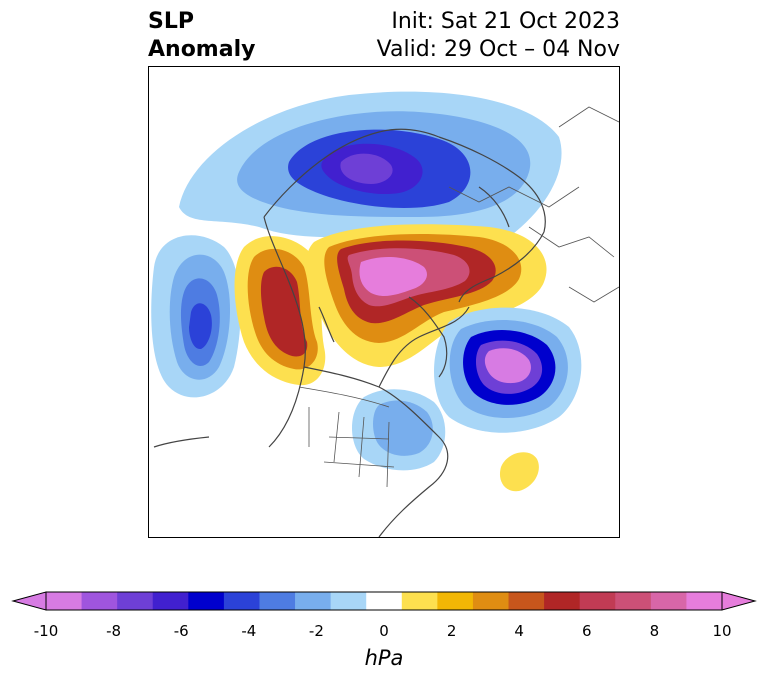 Image resolution: width=768 pixels, height=684 pixels. Describe the element at coordinates (451, 631) in the screenshot. I see `colorbar-tick-label: 2` at that location.